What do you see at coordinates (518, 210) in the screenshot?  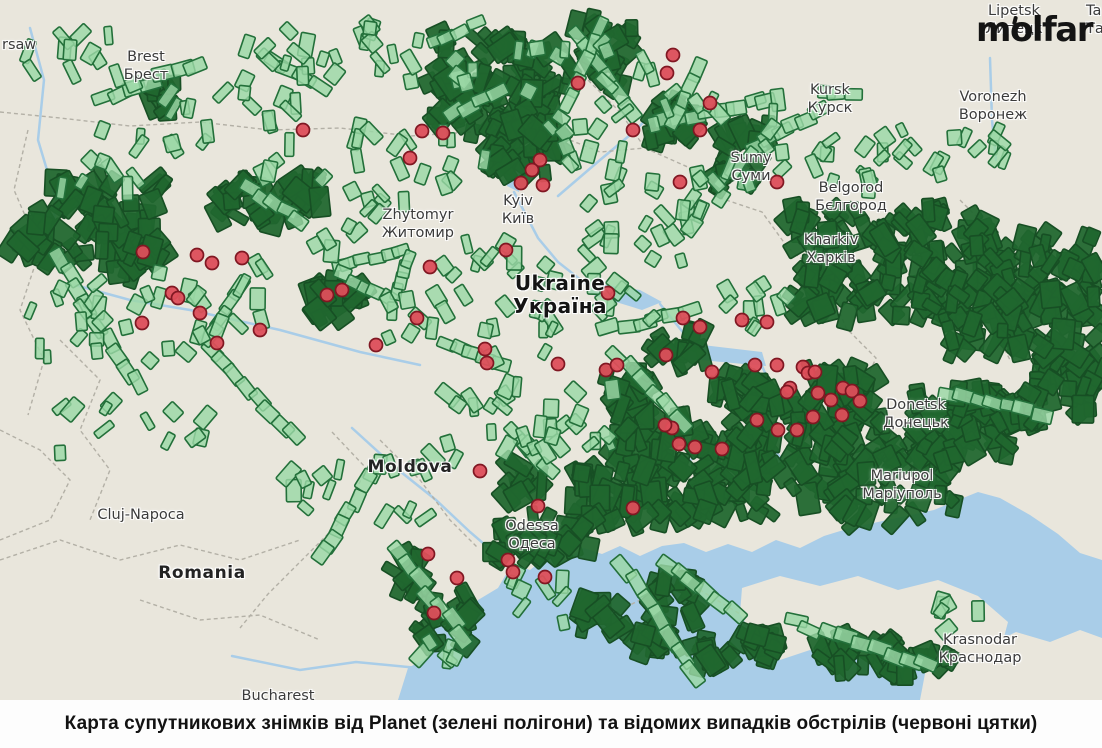 I see `map-label-kyiv: Kyiv Київ` at bounding box center [518, 210].